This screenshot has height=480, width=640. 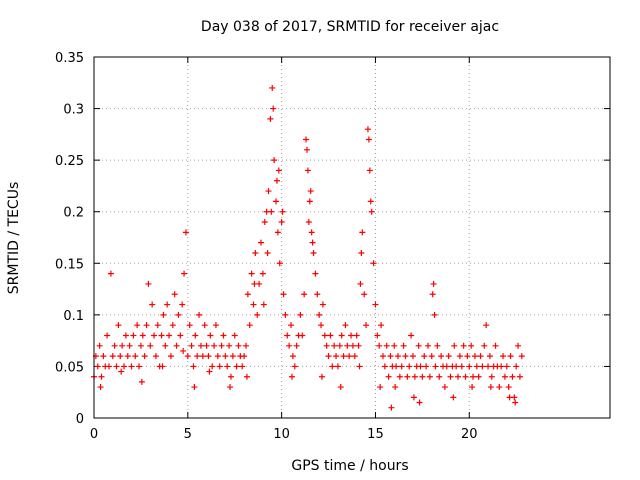 I want to click on y-tick-label: 0, so click(x=80, y=419).